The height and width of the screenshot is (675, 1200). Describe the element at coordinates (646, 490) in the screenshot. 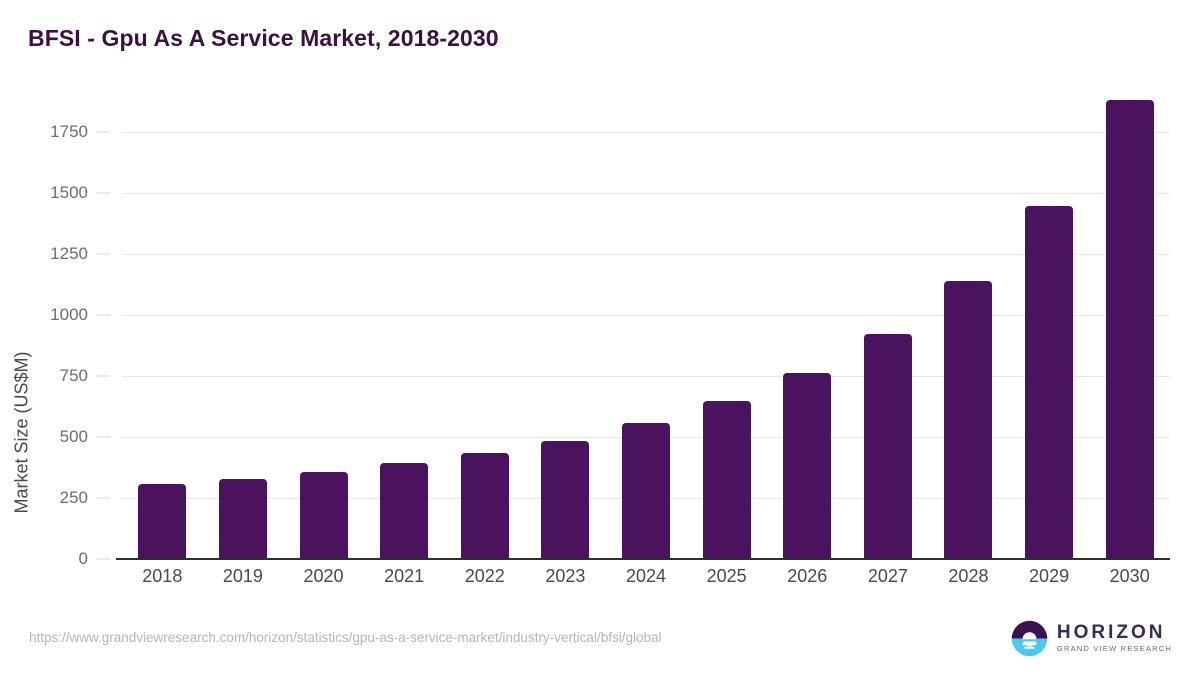

I see `bar-2024` at that location.